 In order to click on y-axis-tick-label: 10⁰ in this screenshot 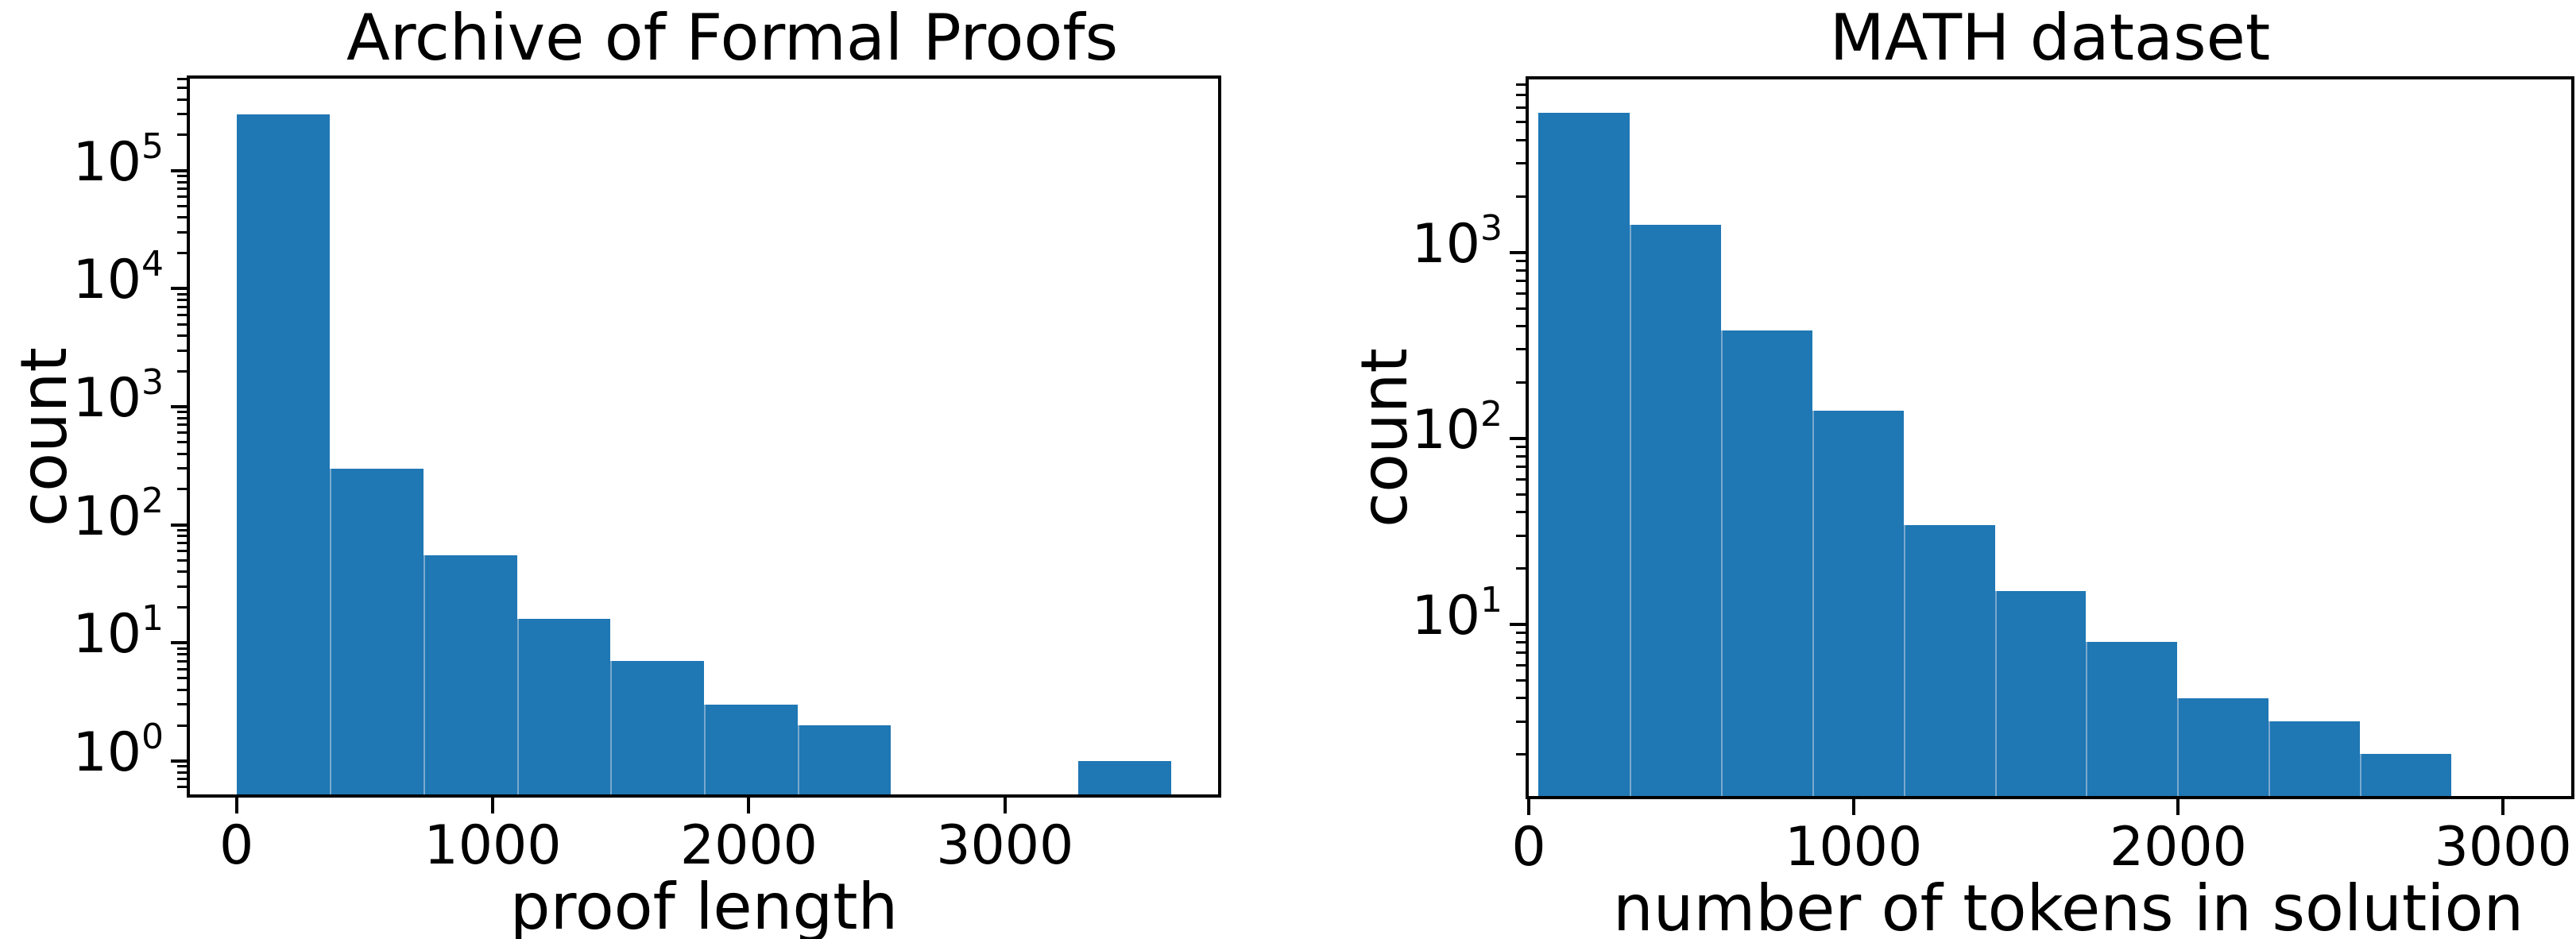, I will do `click(118, 750)`.